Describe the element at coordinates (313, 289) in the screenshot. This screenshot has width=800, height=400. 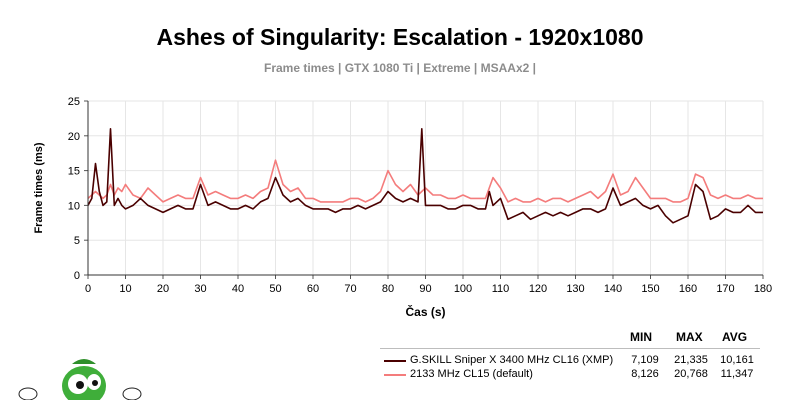
I see `x-tick-label: 60` at that location.